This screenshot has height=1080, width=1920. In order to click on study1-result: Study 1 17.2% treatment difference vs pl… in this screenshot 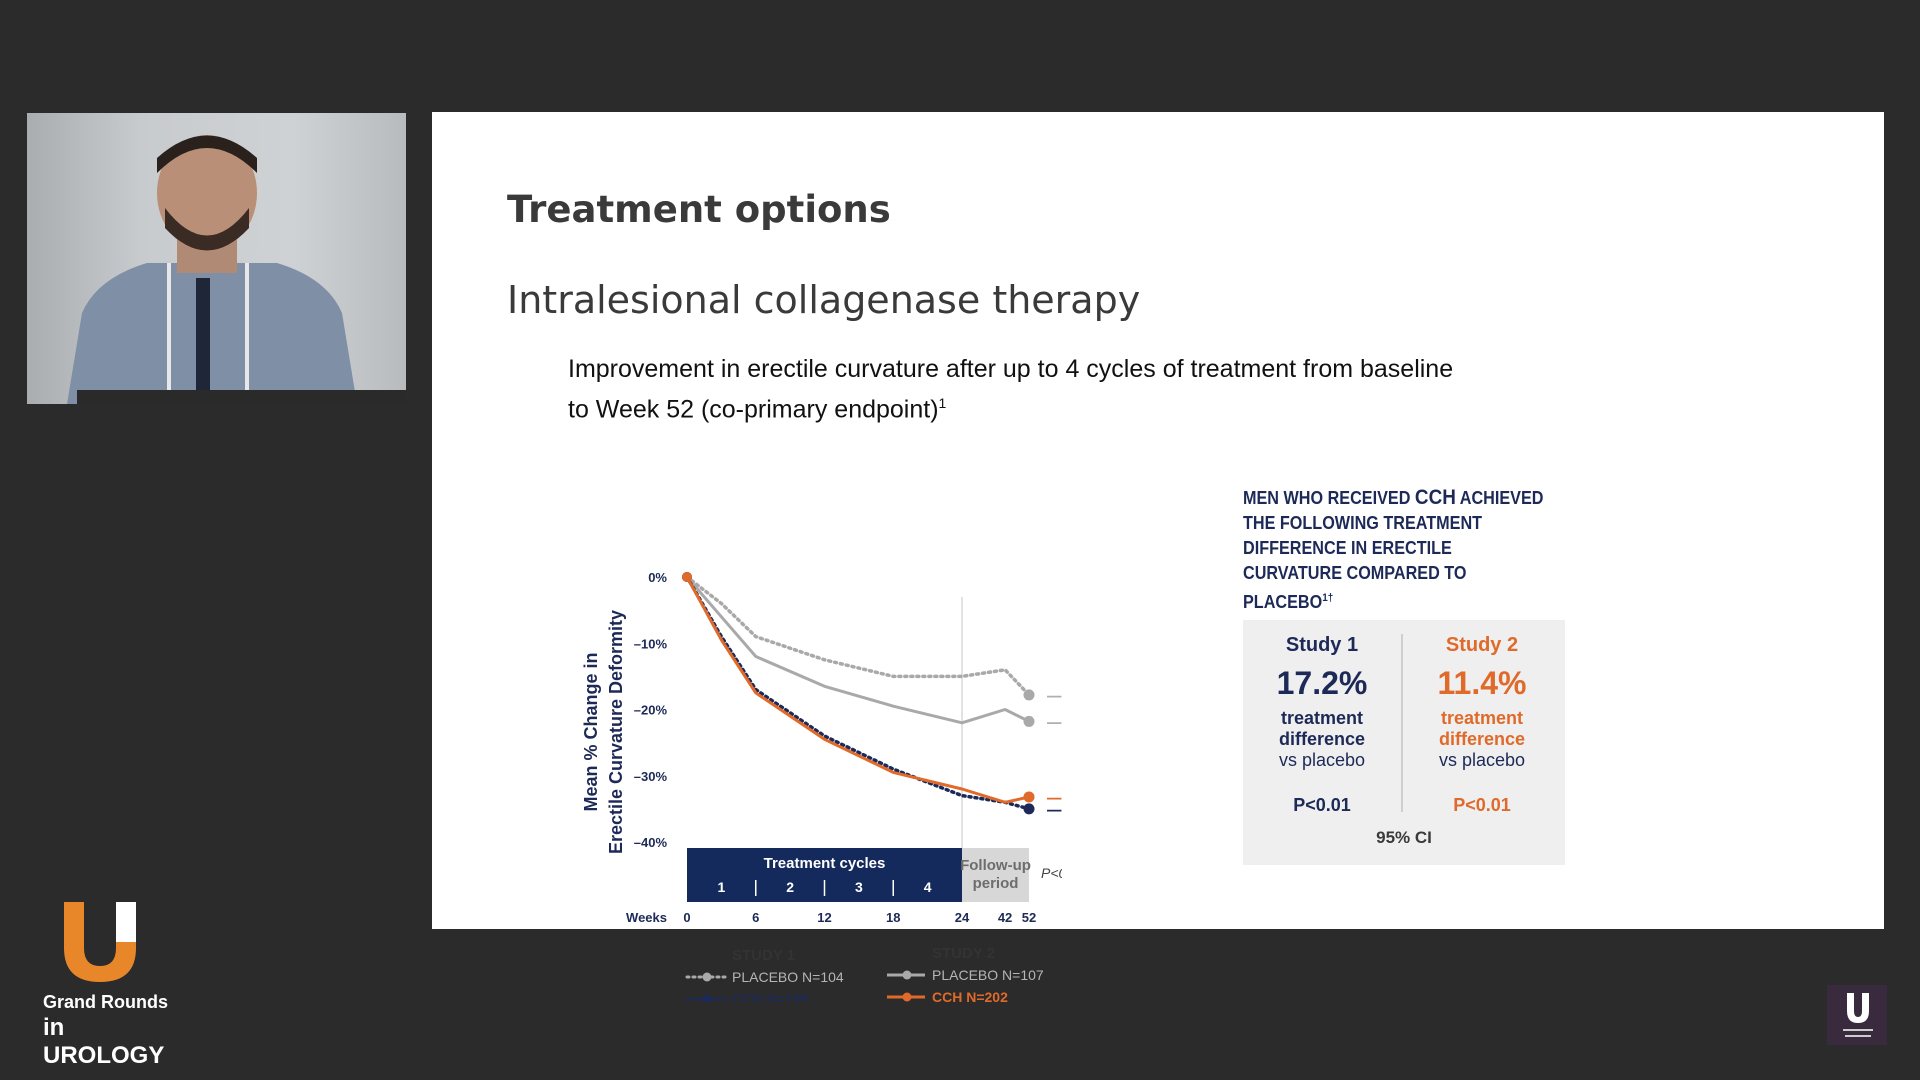, I will do `click(1322, 725)`.